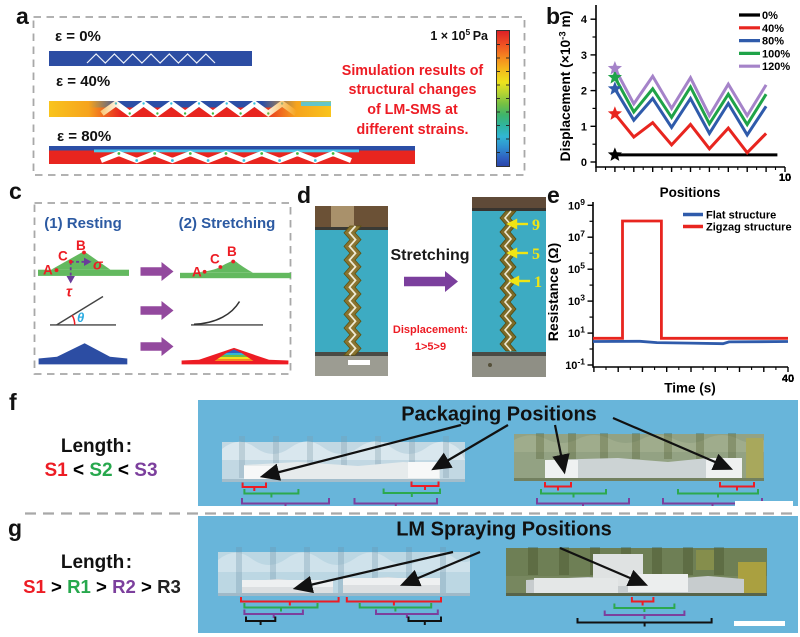 The height and width of the screenshot is (637, 800). Describe the element at coordinates (773, 42) in the screenshot. I see `svg-text: 80%` at that location.